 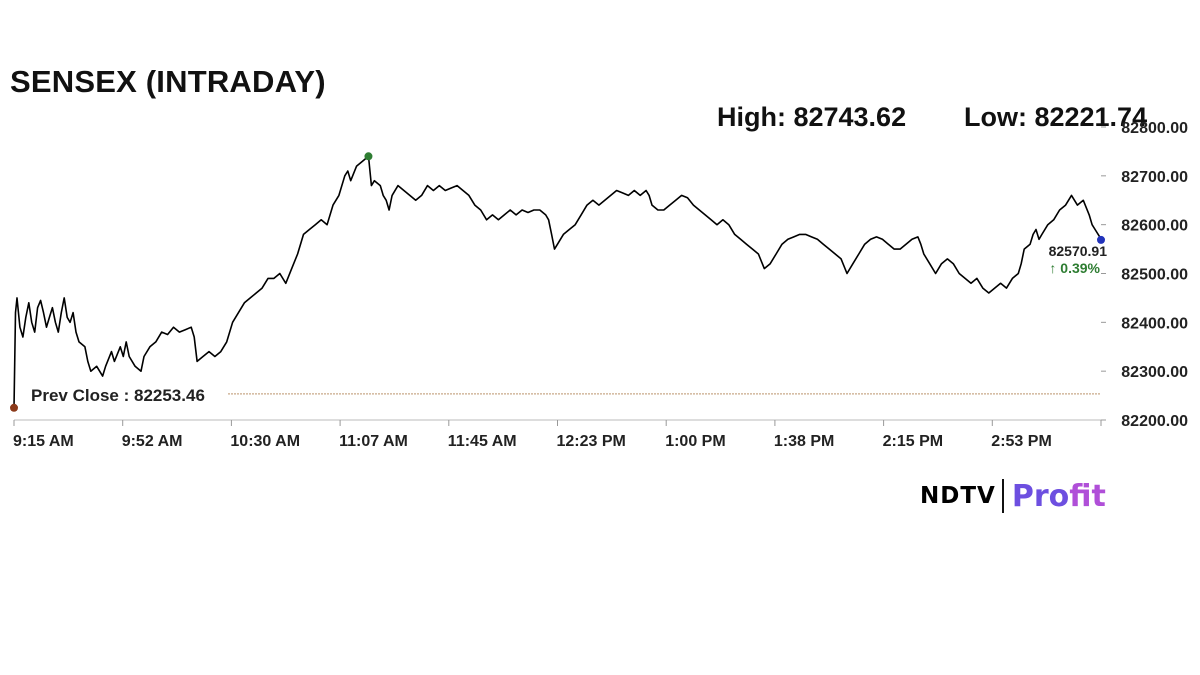 What do you see at coordinates (373, 441) in the screenshot?
I see `x-tick-label: 11:07 AM` at bounding box center [373, 441].